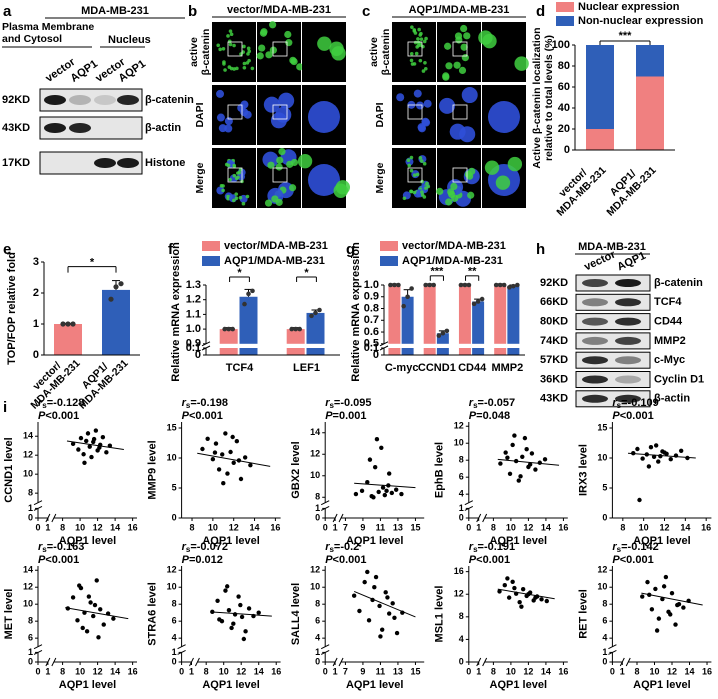  I want to click on statistic: rs=-0.072, so click(205, 547).